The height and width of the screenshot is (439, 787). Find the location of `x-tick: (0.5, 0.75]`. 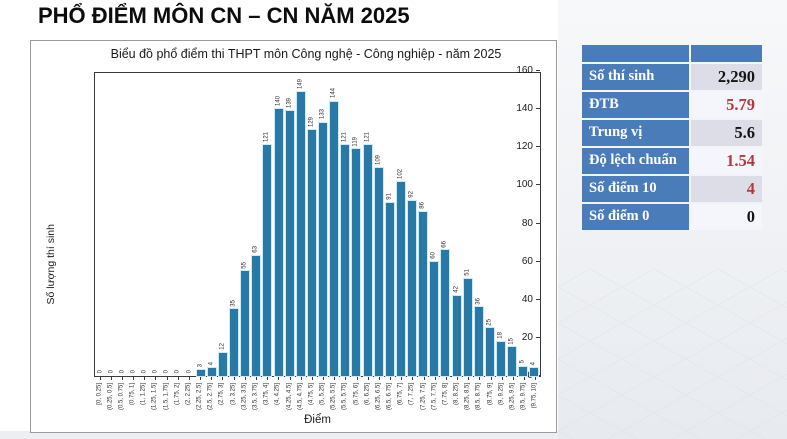

x-tick: (0.5, 0.75] is located at coordinates (121, 400).